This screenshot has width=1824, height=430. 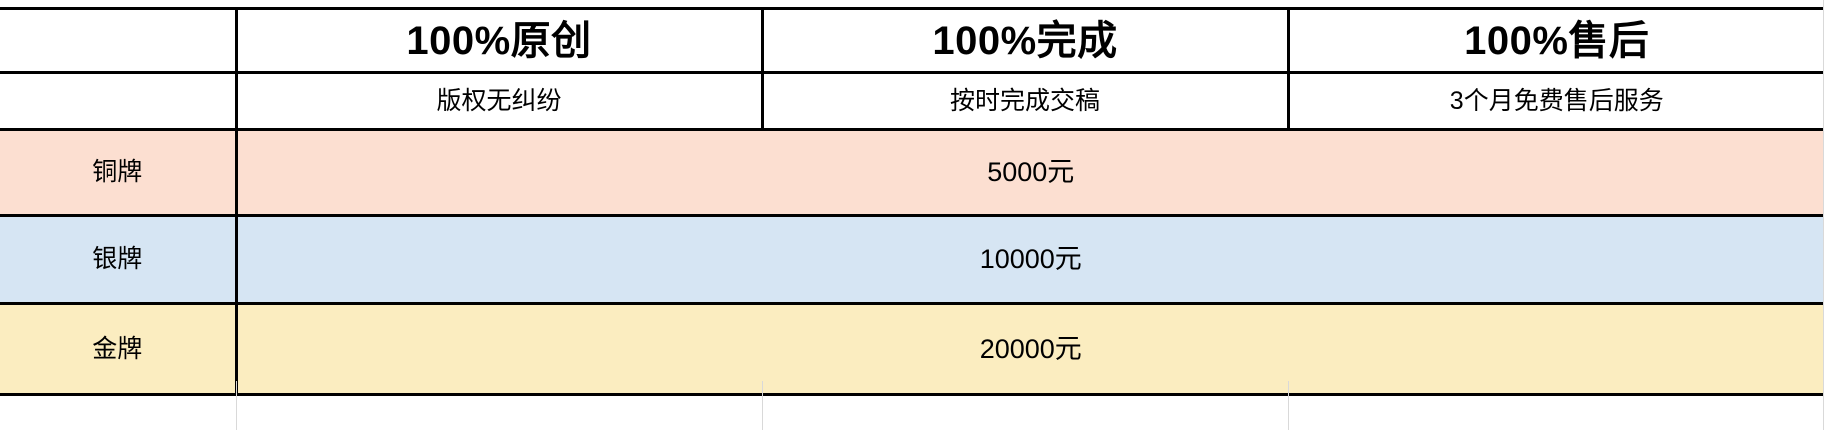 What do you see at coordinates (119, 101) in the screenshot?
I see `header-corner-cell-secondary` at bounding box center [119, 101].